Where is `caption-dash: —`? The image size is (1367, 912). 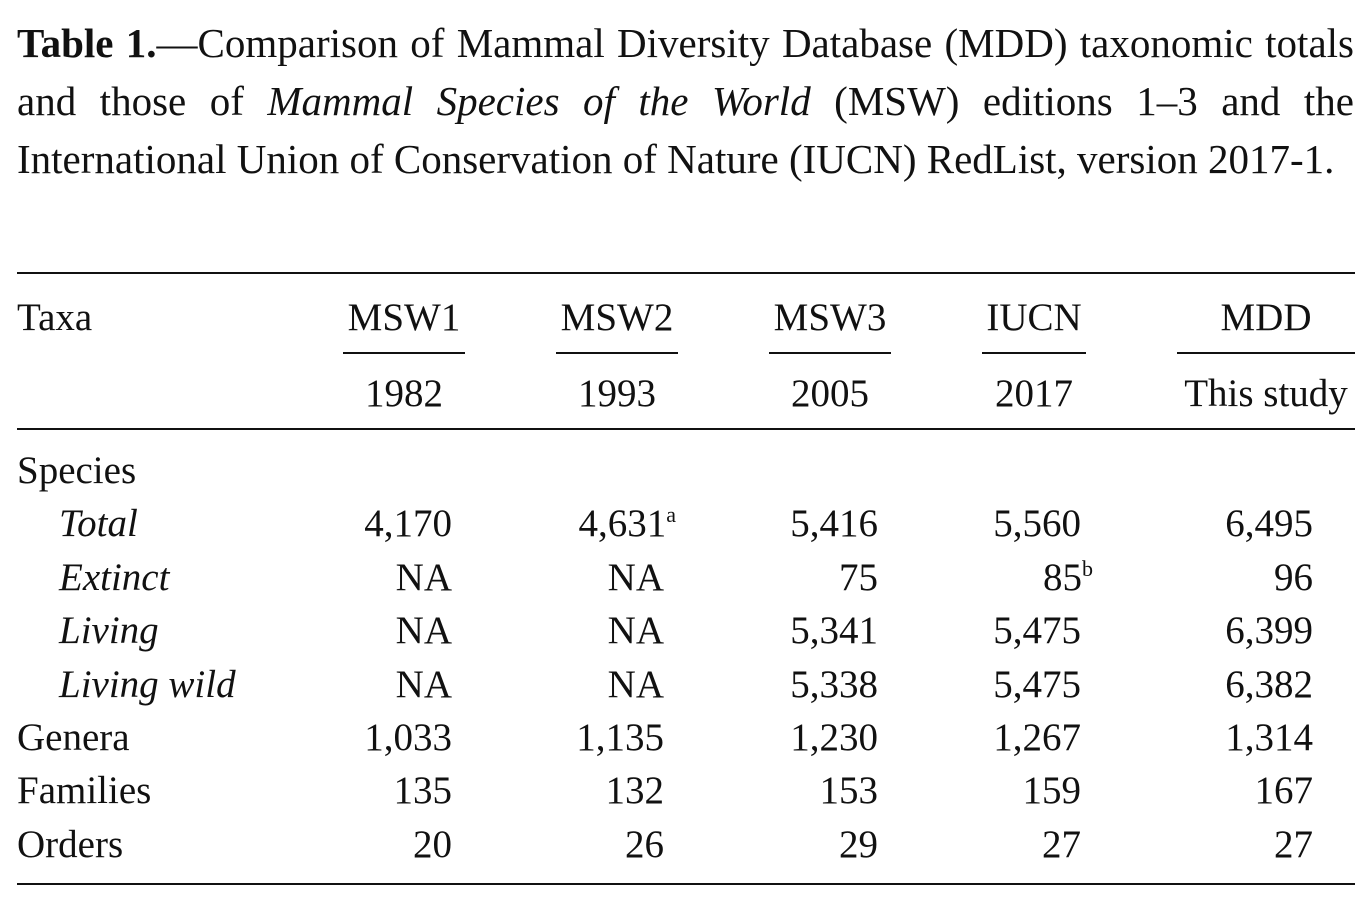 caption-dash: — is located at coordinates (177, 43).